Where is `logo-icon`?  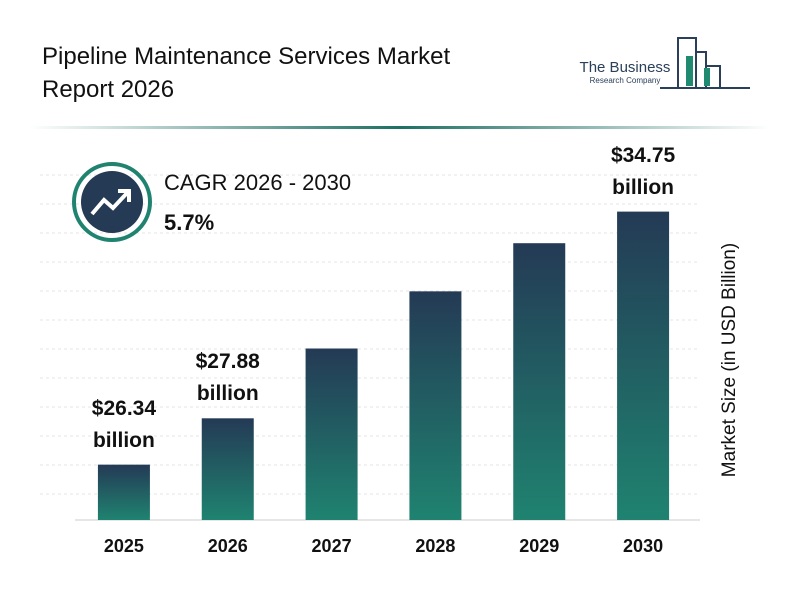
logo-icon is located at coordinates (705, 63).